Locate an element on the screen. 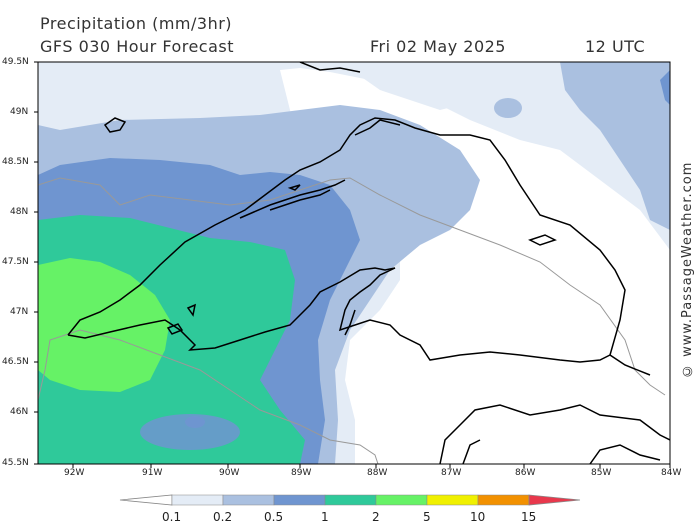  lat-label: 48.5N is located at coordinates (15, 162).